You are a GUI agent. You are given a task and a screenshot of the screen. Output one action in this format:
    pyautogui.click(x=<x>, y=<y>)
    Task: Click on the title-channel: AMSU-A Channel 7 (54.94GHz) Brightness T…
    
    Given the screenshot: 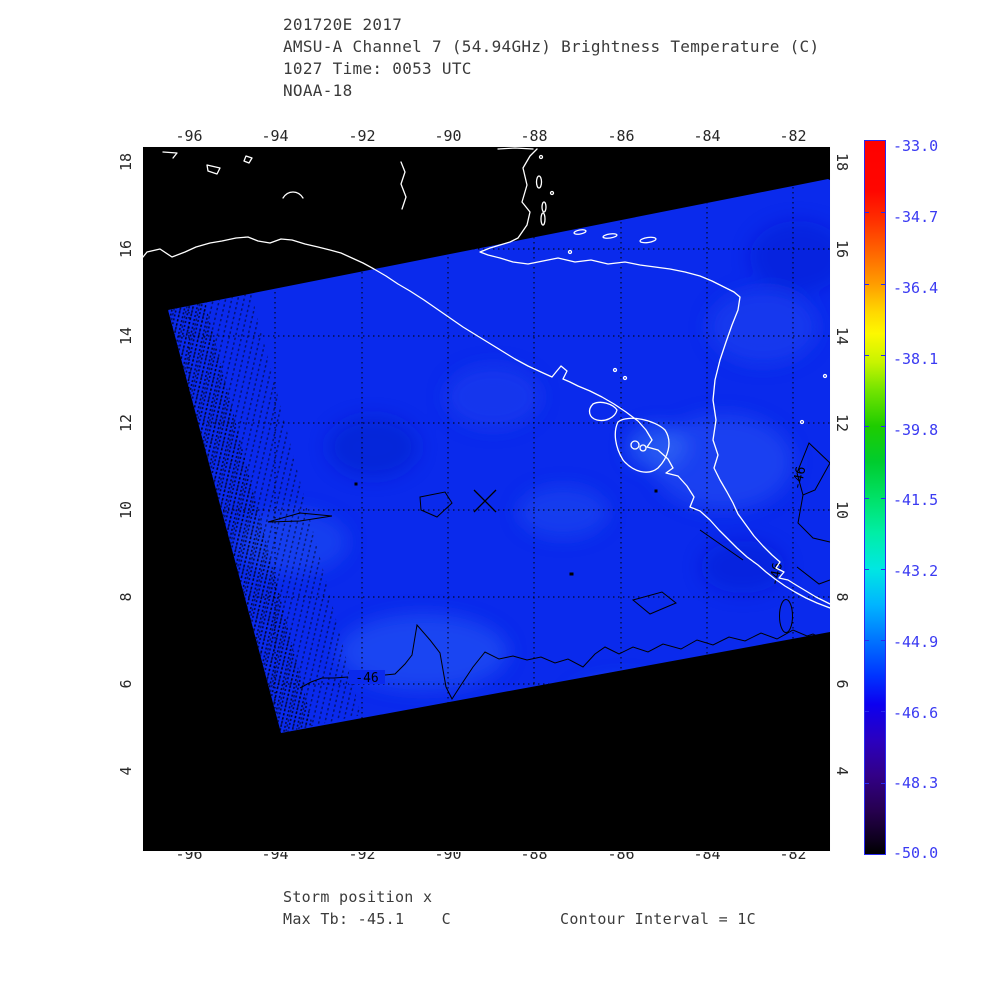 What is the action you would take?
    pyautogui.click(x=551, y=46)
    